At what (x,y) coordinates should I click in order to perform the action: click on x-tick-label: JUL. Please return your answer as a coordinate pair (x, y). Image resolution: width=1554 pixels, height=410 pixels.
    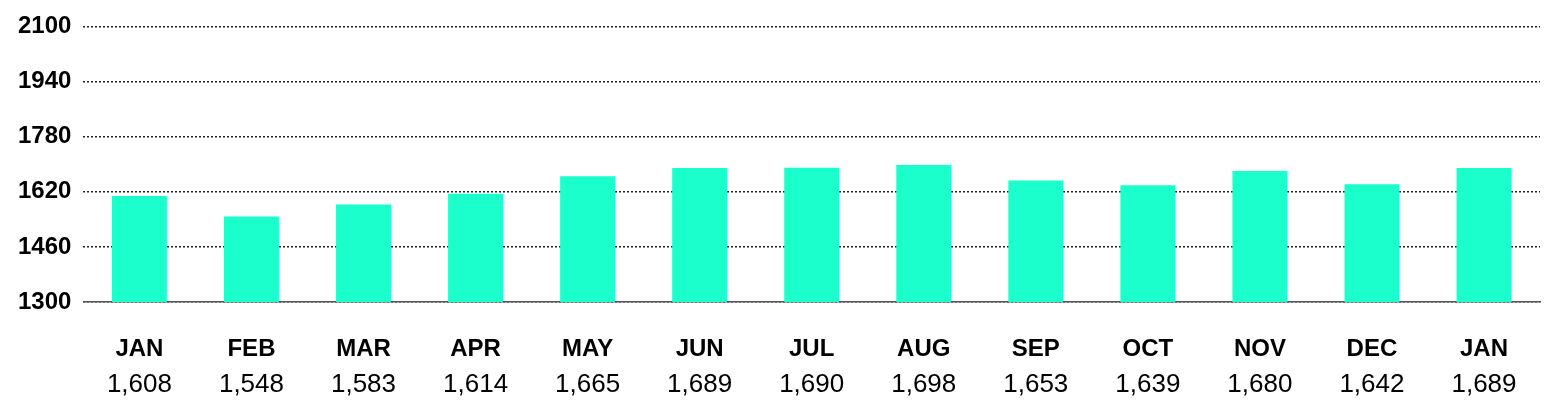
    Looking at the image, I should click on (812, 347).